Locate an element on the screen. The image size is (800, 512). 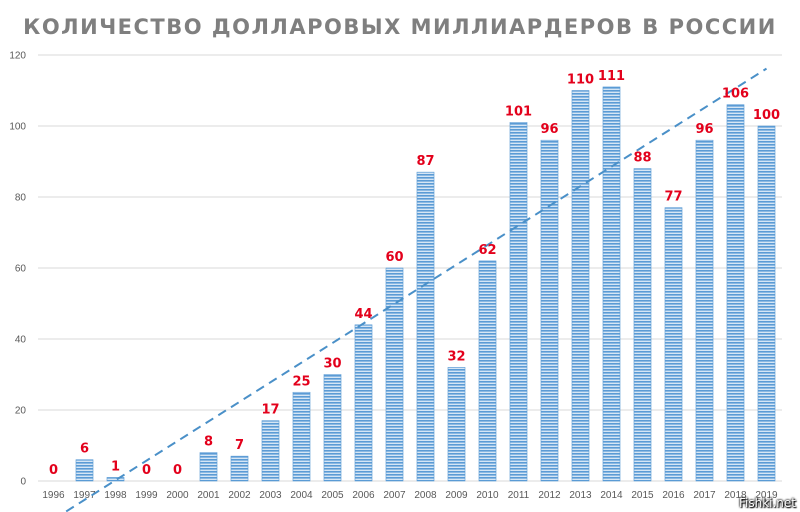
x-tick-label: 2014 is located at coordinates (611, 495).